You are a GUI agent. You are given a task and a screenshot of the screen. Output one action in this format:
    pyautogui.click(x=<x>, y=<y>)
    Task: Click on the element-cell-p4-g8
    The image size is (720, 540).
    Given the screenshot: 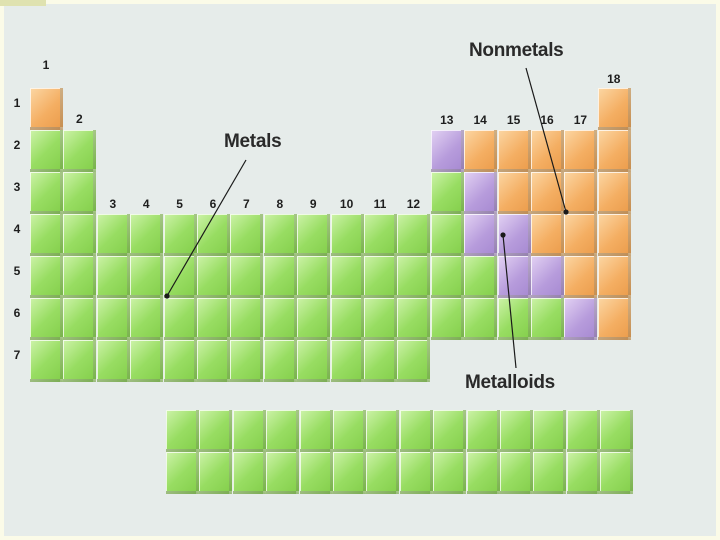 What is the action you would take?
    pyautogui.click(x=280, y=235)
    